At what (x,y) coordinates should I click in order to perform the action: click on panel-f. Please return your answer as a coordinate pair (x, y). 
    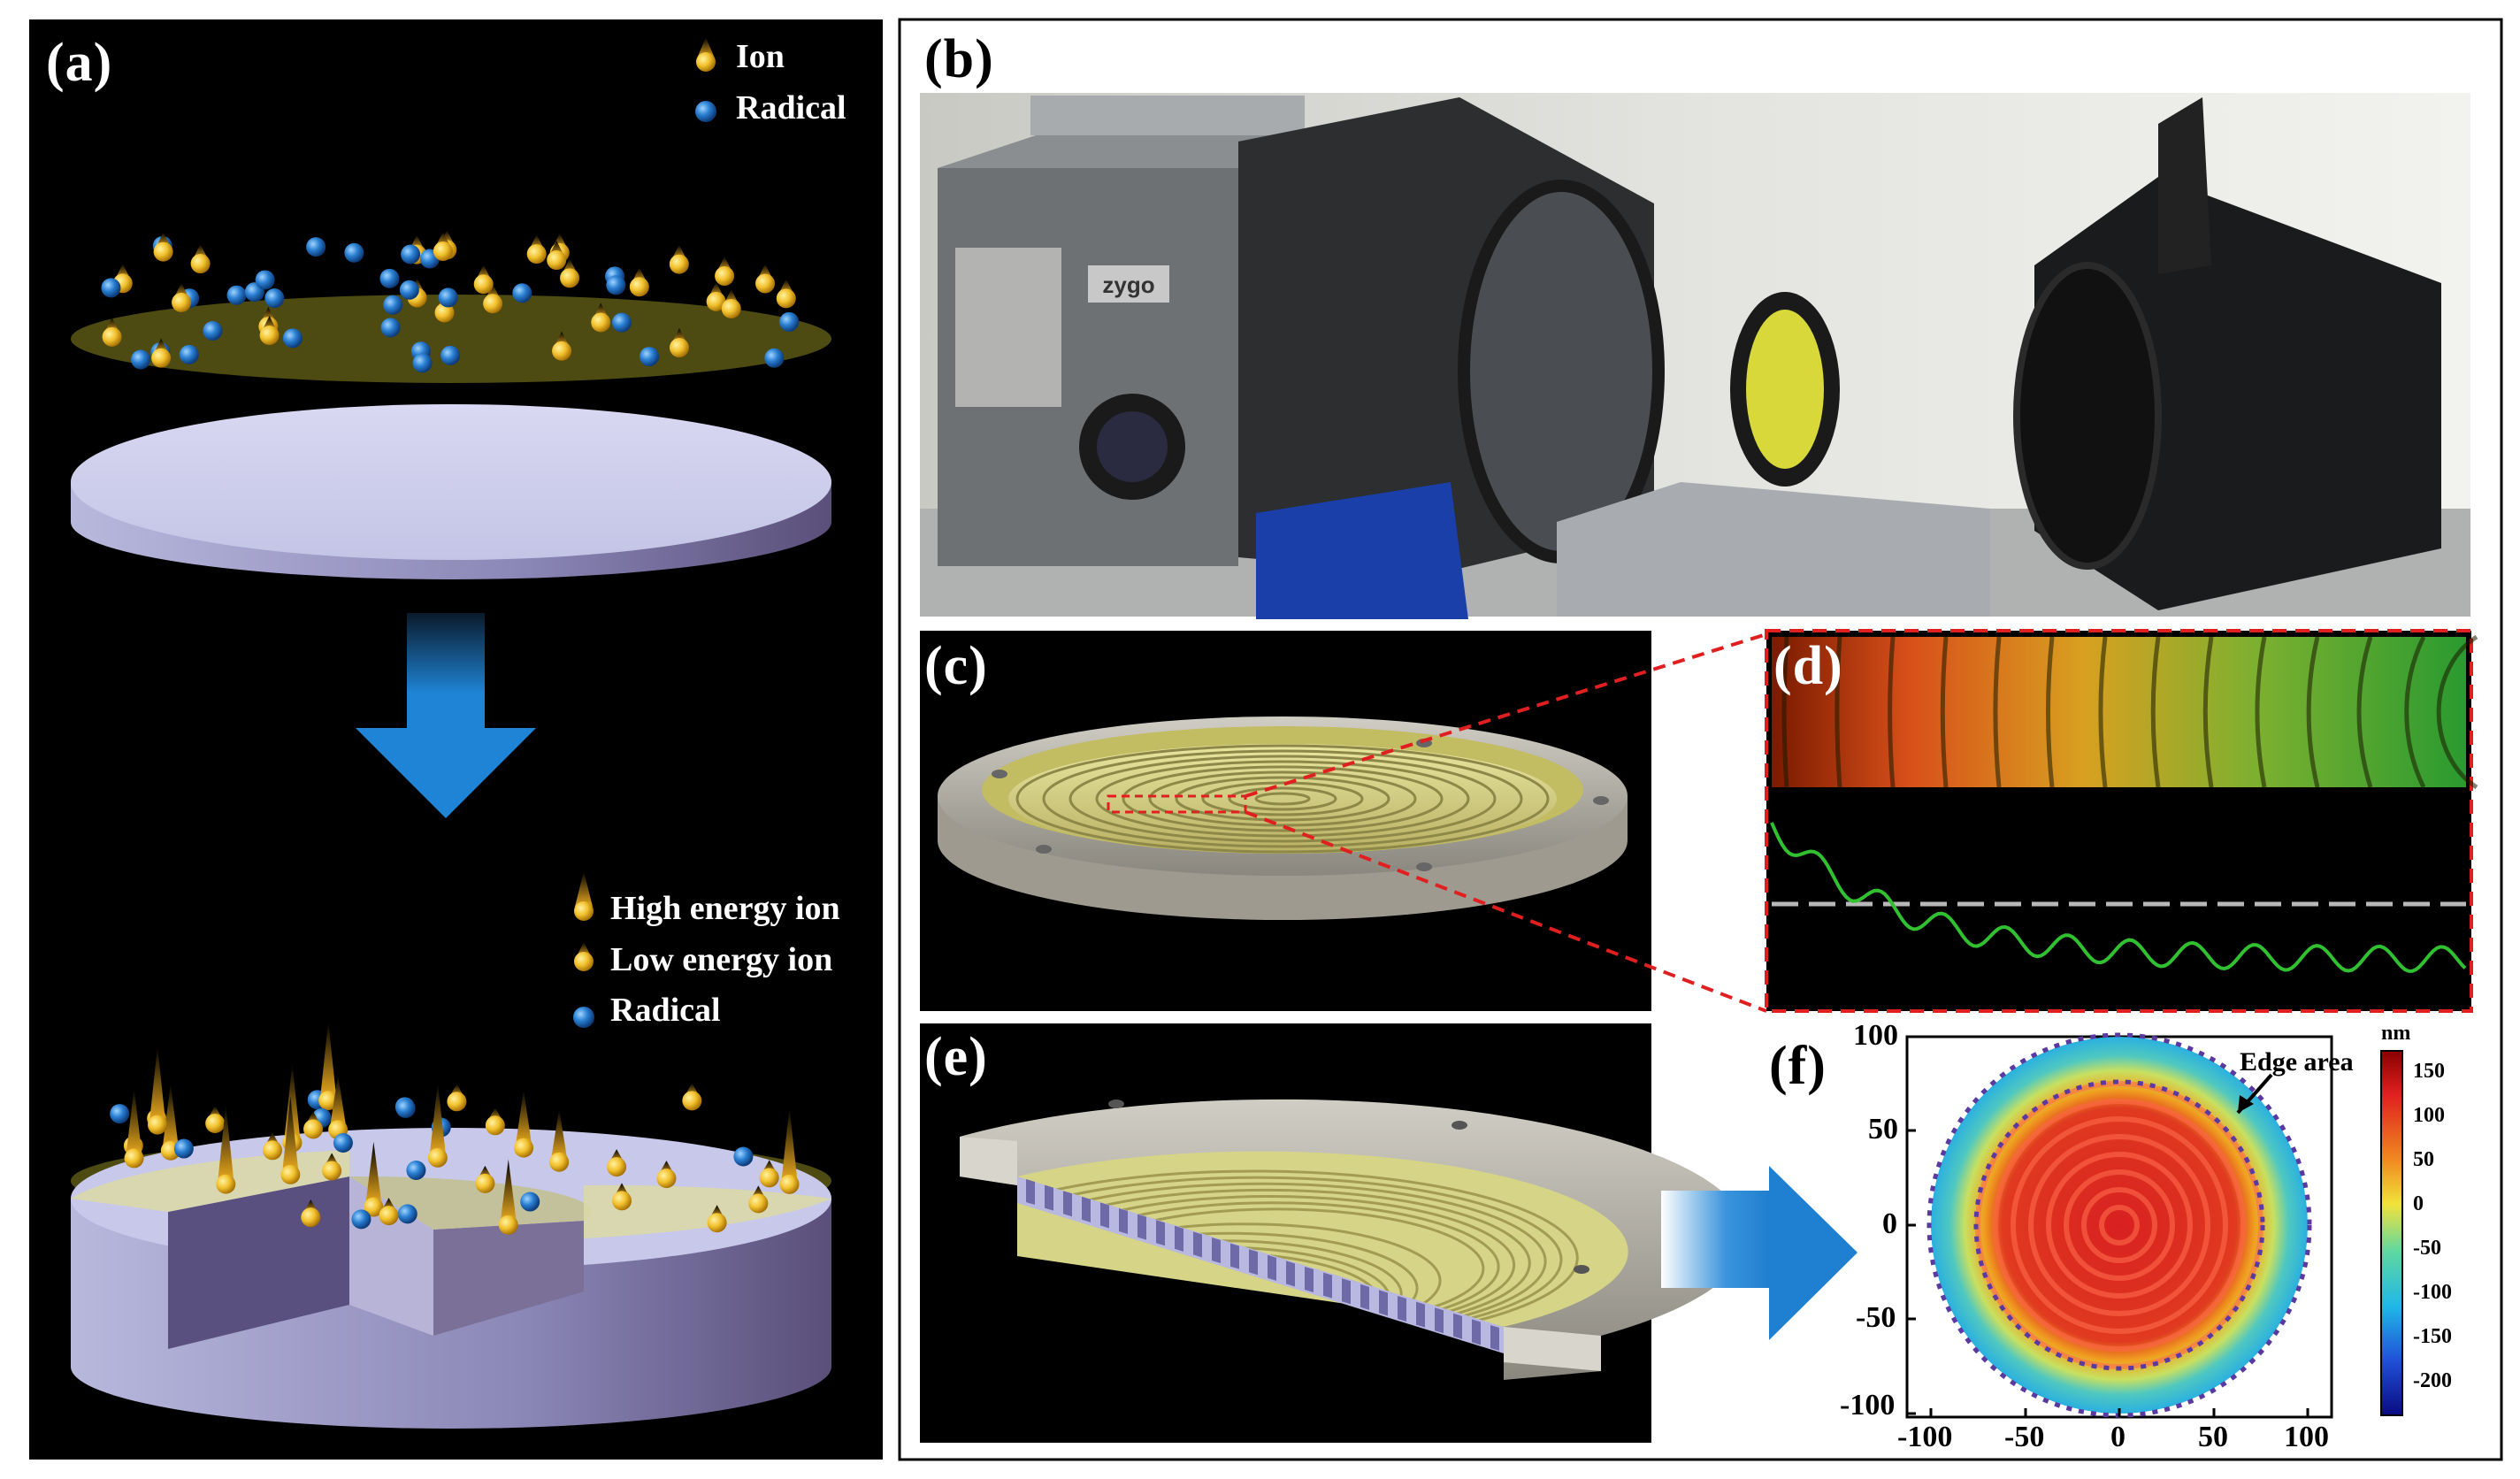
    Looking at the image, I should click on (2154, 1226).